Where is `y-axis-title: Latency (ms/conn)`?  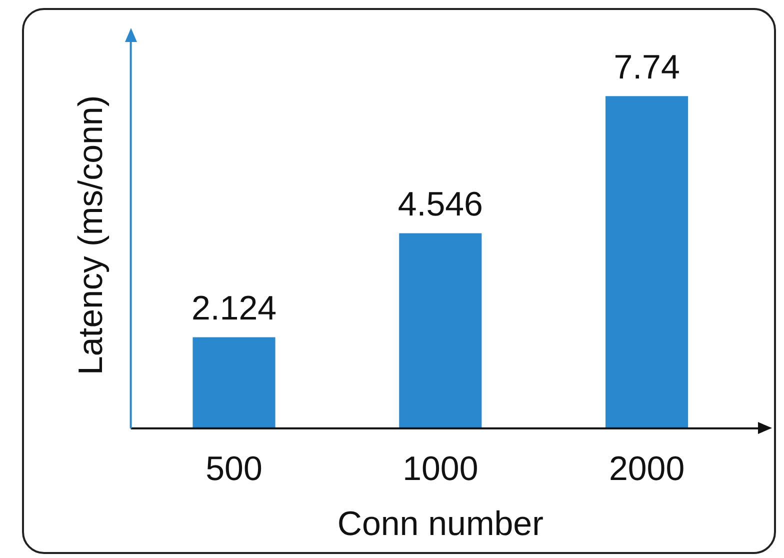 y-axis-title: Latency (ms/conn) is located at coordinates (91, 235).